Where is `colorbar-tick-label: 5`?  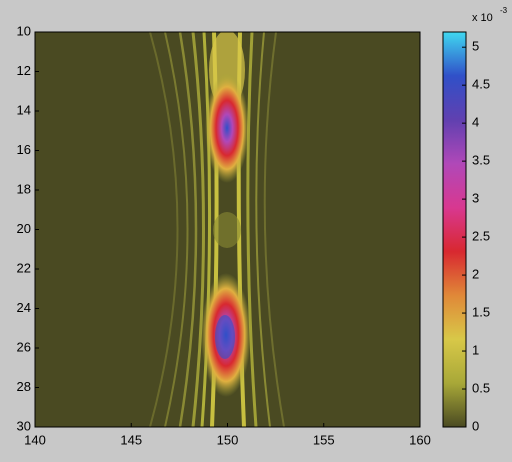 colorbar-tick-label: 5 is located at coordinates (475, 46).